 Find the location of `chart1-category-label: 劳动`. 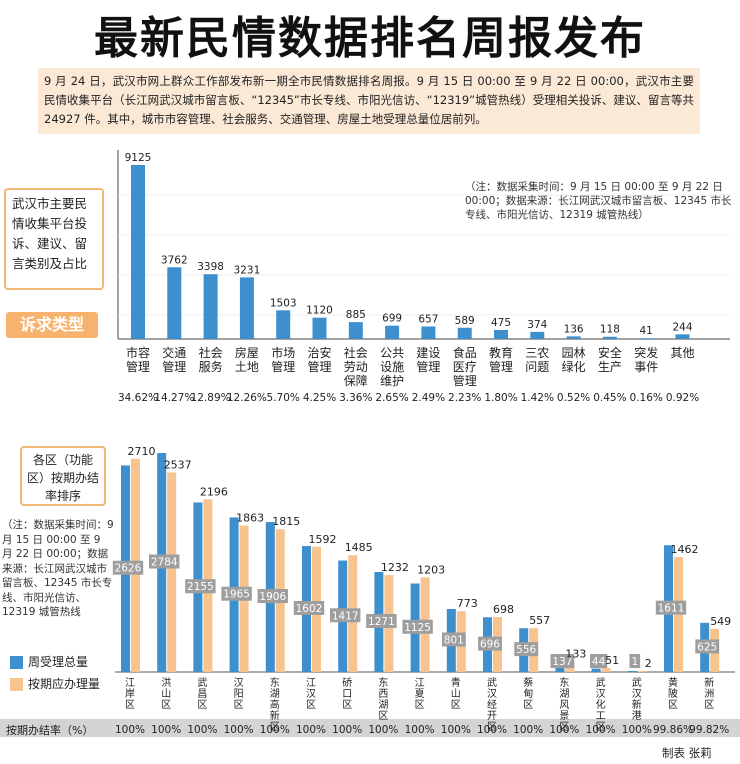

chart1-category-label: 劳动 is located at coordinates (356, 367).